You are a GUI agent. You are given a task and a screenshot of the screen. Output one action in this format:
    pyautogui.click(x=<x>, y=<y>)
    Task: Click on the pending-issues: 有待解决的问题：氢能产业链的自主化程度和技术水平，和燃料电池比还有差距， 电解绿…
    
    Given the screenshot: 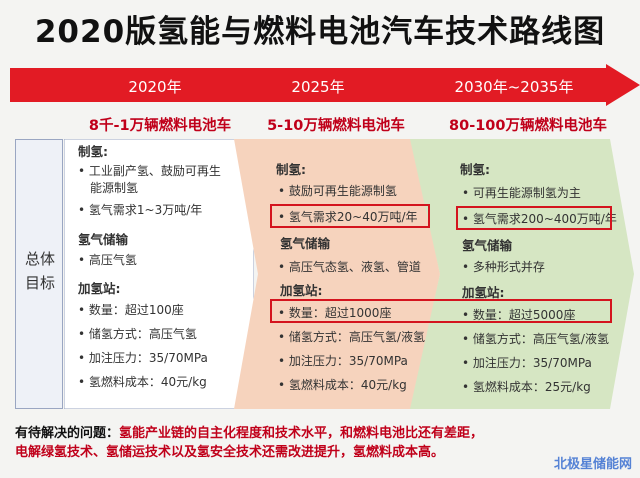 What is the action you would take?
    pyautogui.click(x=325, y=443)
    